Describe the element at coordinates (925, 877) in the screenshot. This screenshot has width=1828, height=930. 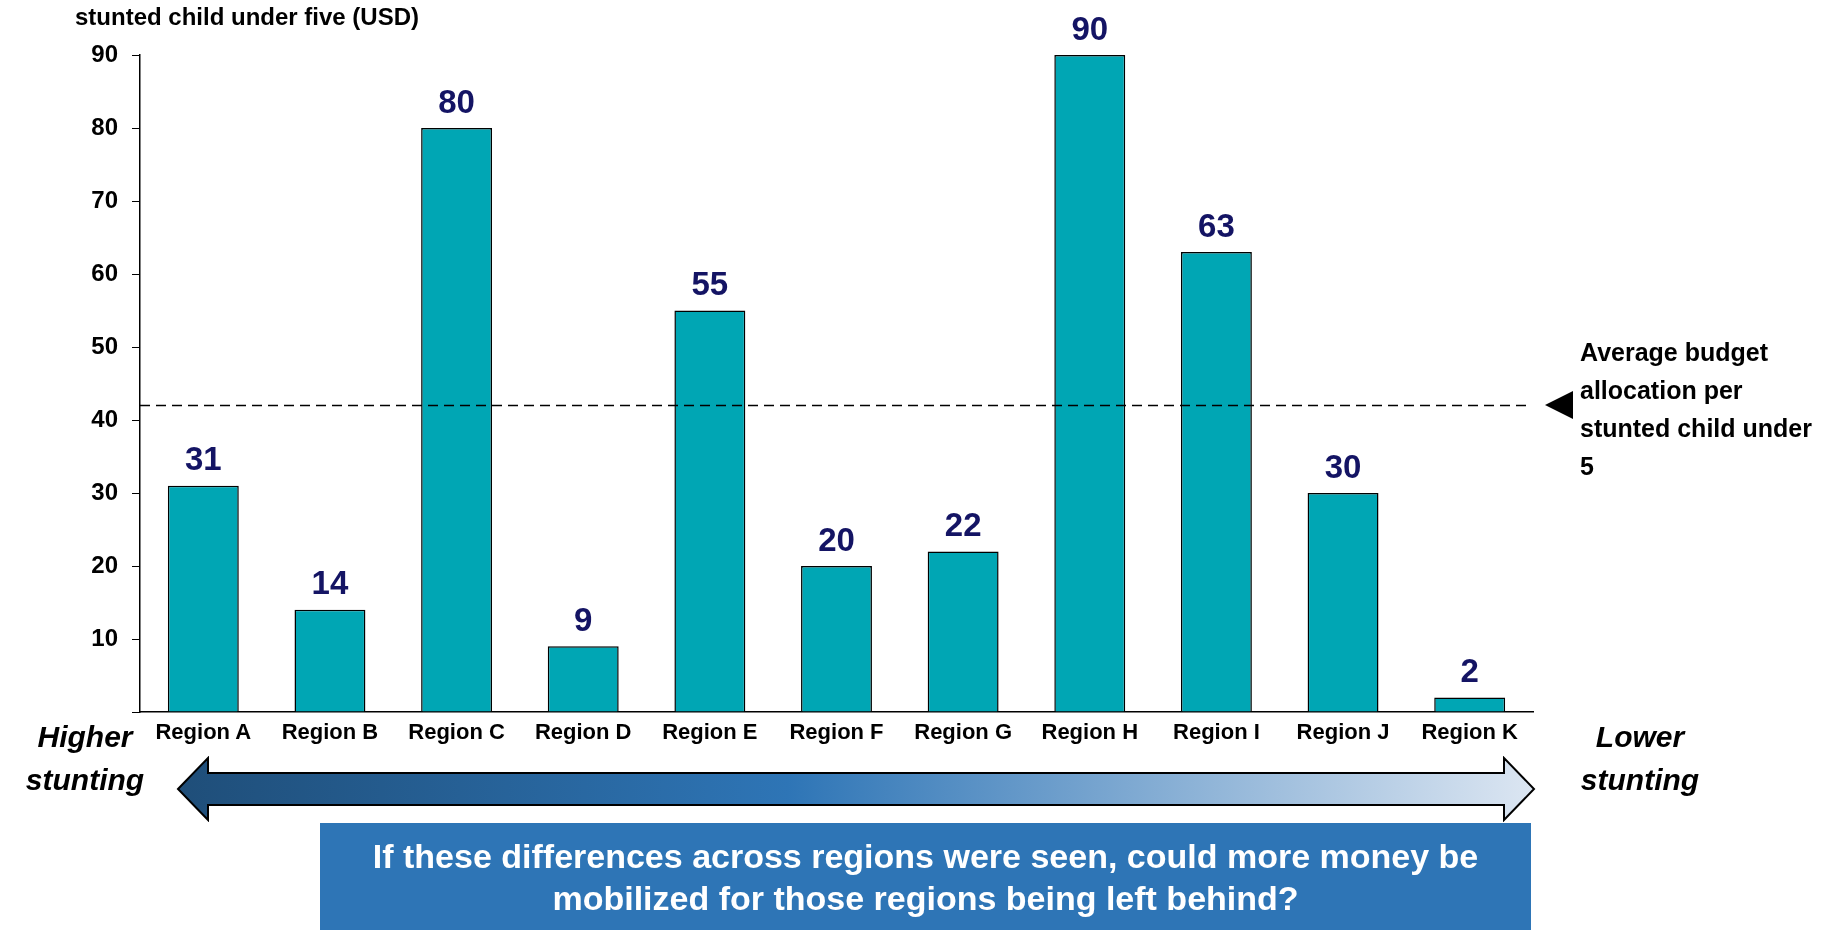
I see `text: If these differences across regions were seen, could more money be mobilized for those regions being left behind?` at that location.